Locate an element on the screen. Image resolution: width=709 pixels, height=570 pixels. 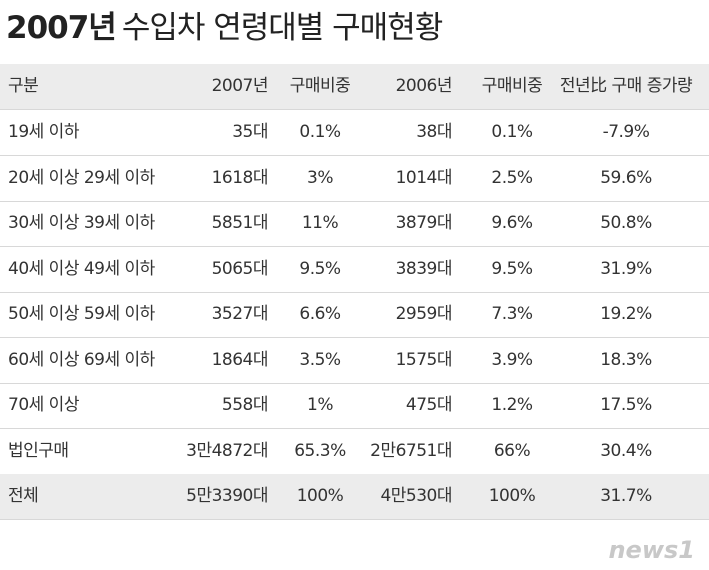
table-cell: 40세 이상 49세 이하 is located at coordinates (81, 268).